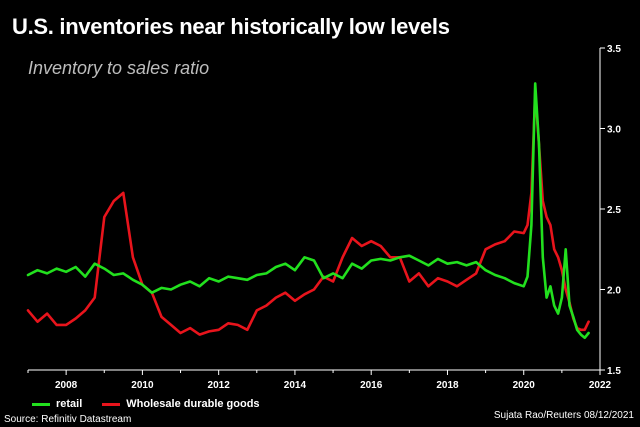 Image resolution: width=640 pixels, height=427 pixels. I want to click on x-tick-label-2014: 2014, so click(295, 385).